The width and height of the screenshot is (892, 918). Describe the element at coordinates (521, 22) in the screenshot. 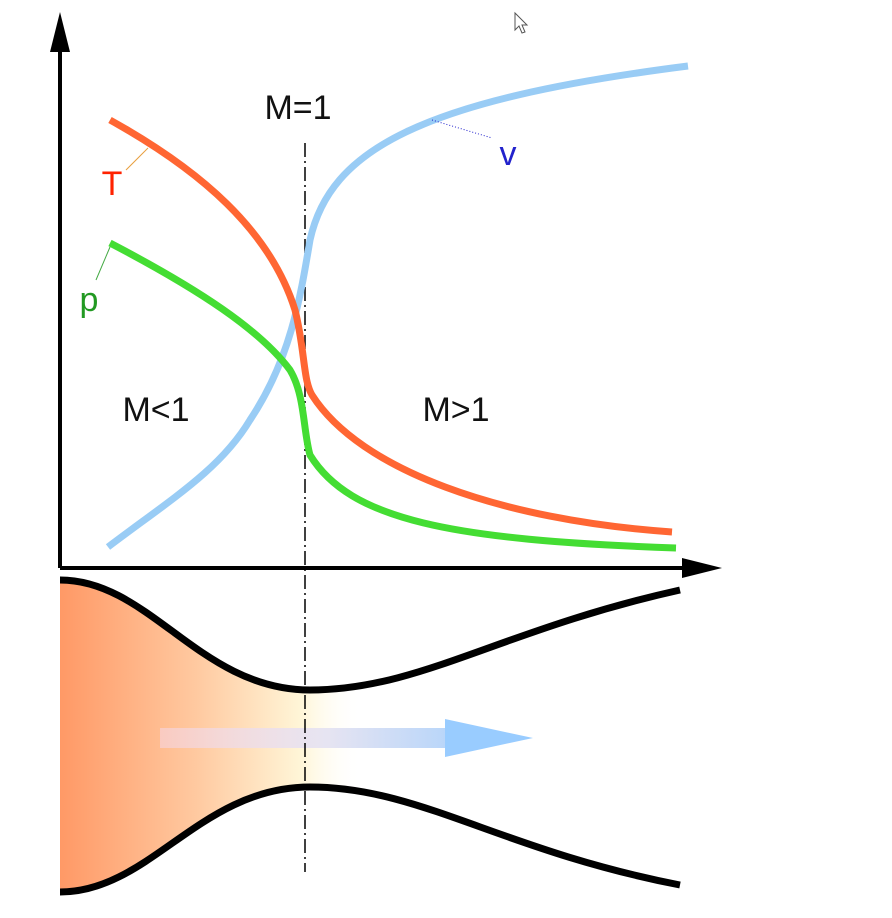

I see `mouse-cursor` at that location.